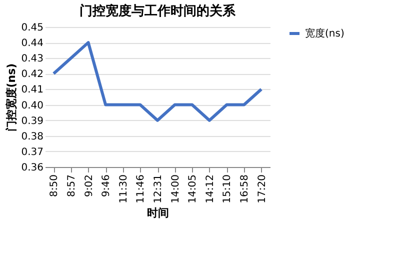 The height and width of the screenshot is (273, 400). What do you see at coordinates (32, 168) in the screenshot?
I see `y-tick-label: 0.36` at bounding box center [32, 168].